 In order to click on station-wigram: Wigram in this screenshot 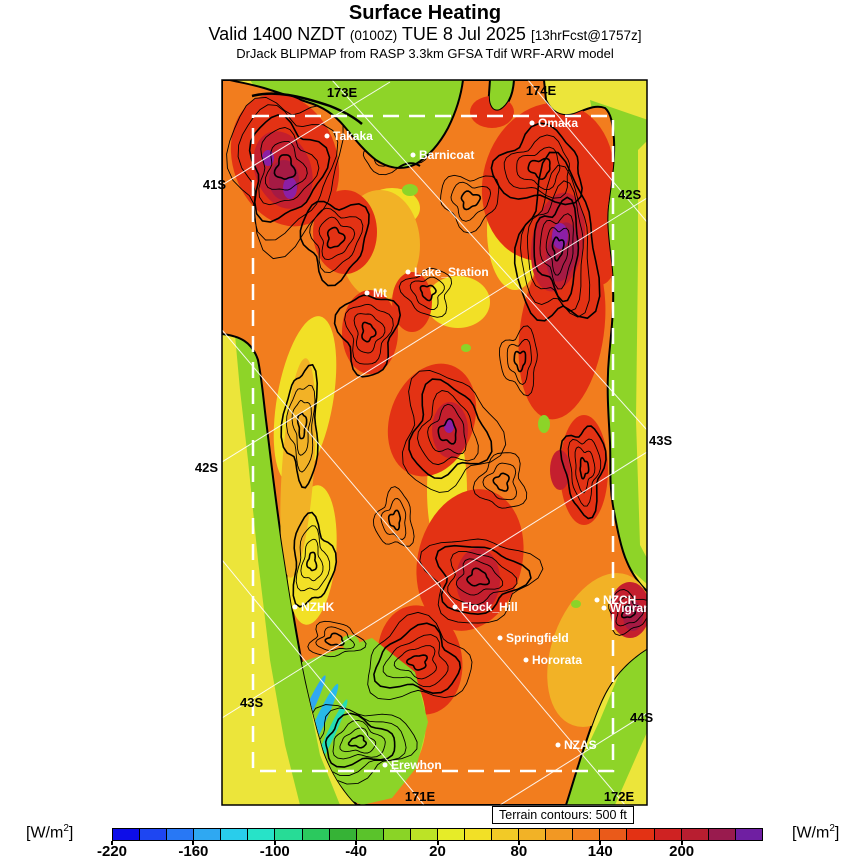, I will do `click(627, 608)`.